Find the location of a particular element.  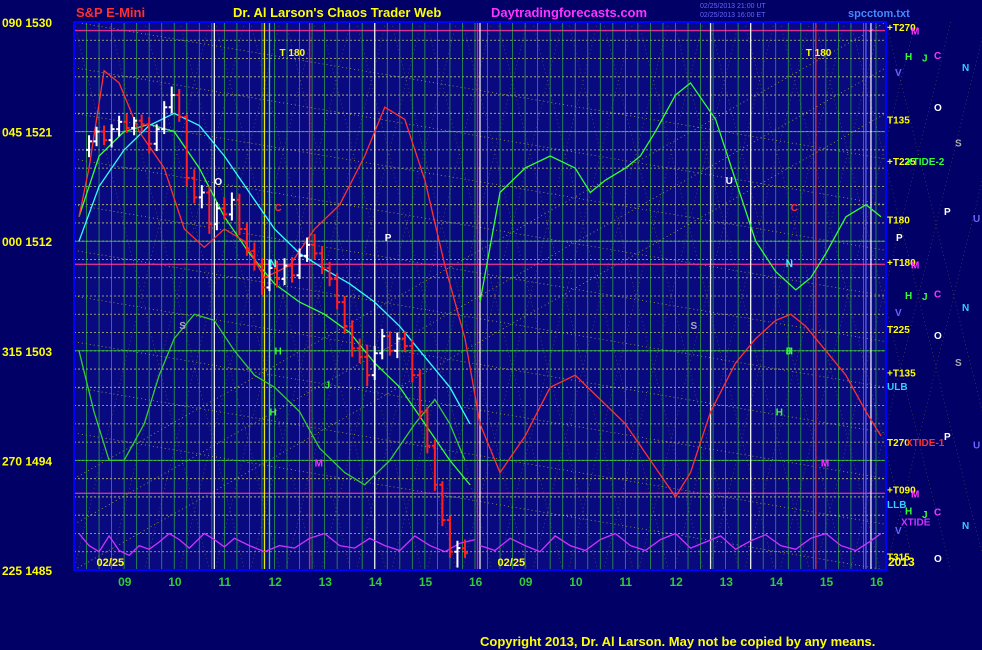

level-label: +T270 is located at coordinates (901, 28).